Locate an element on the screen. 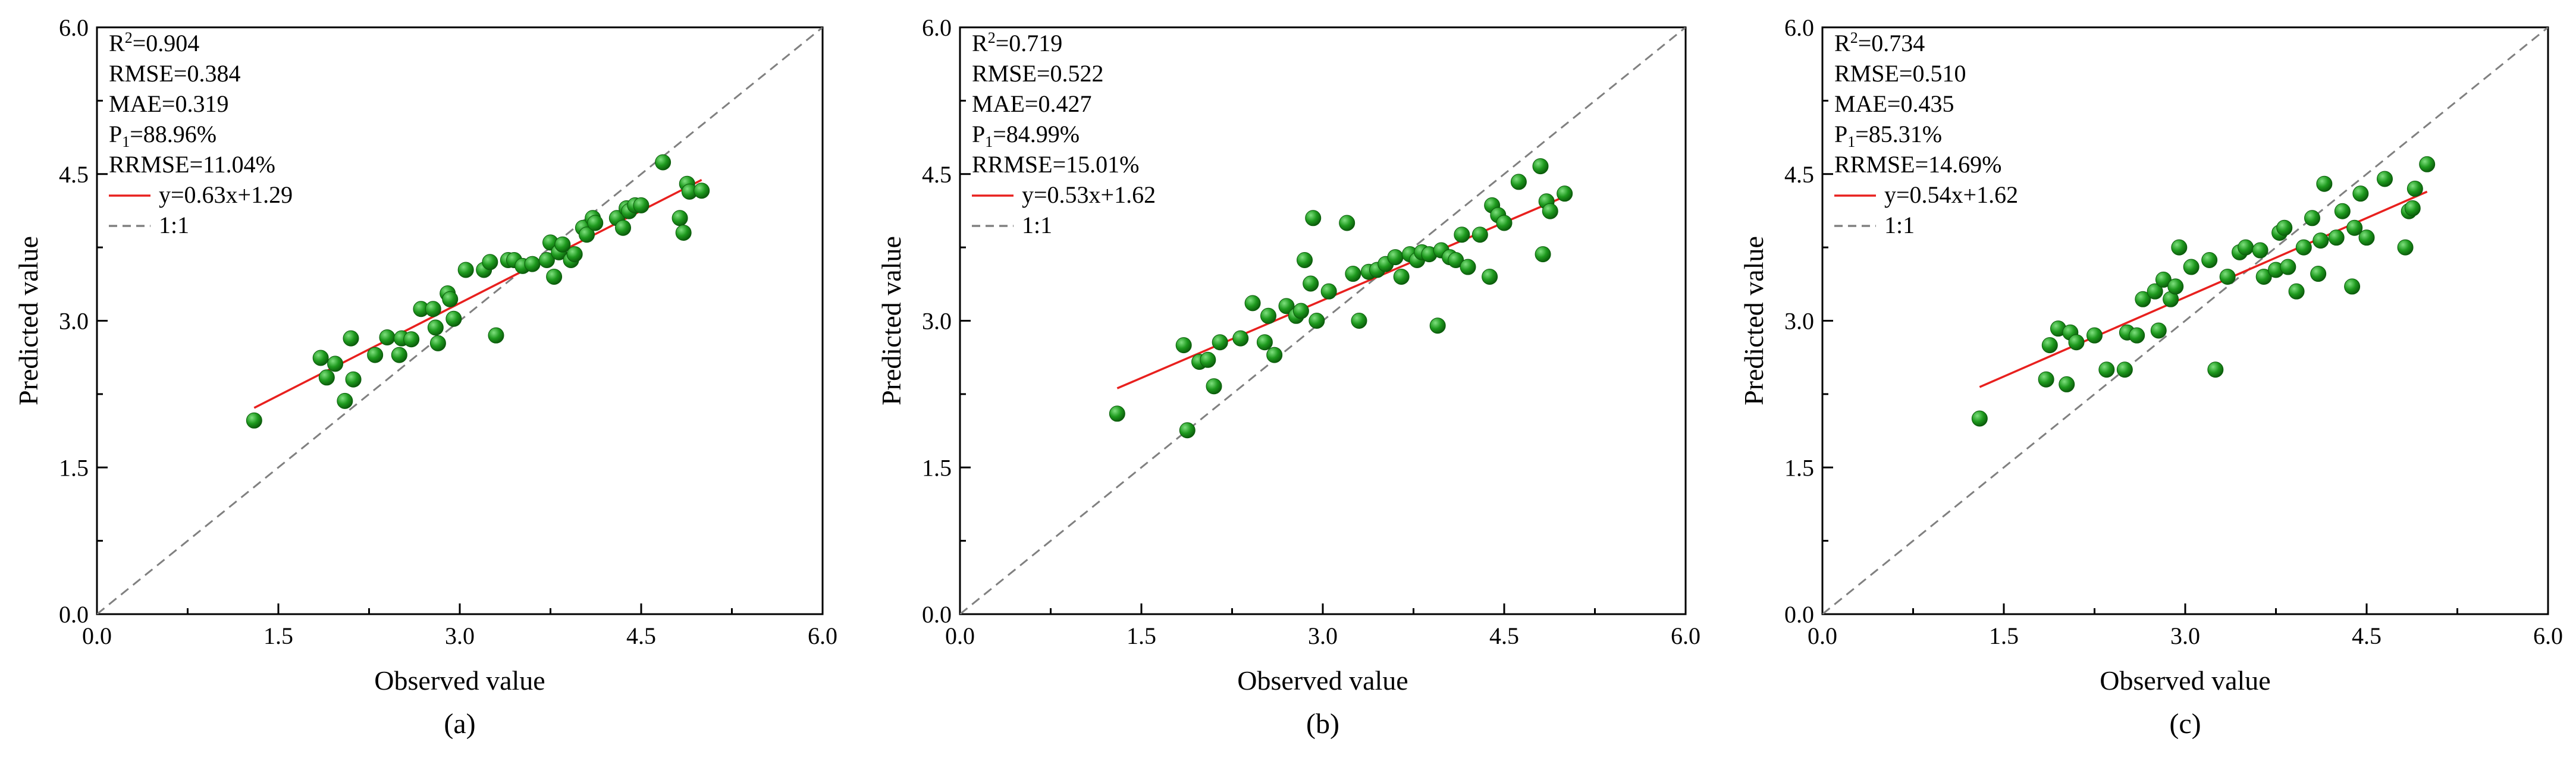  stat-line: R2=0.734 is located at coordinates (1879, 42).